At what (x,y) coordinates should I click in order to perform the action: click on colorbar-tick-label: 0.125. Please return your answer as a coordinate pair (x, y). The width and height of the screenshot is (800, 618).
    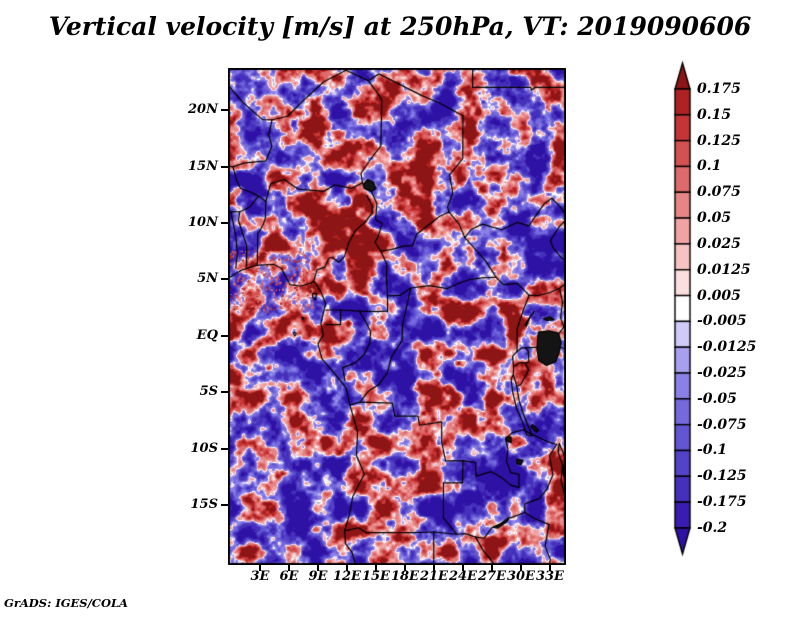
    Looking at the image, I should click on (719, 140).